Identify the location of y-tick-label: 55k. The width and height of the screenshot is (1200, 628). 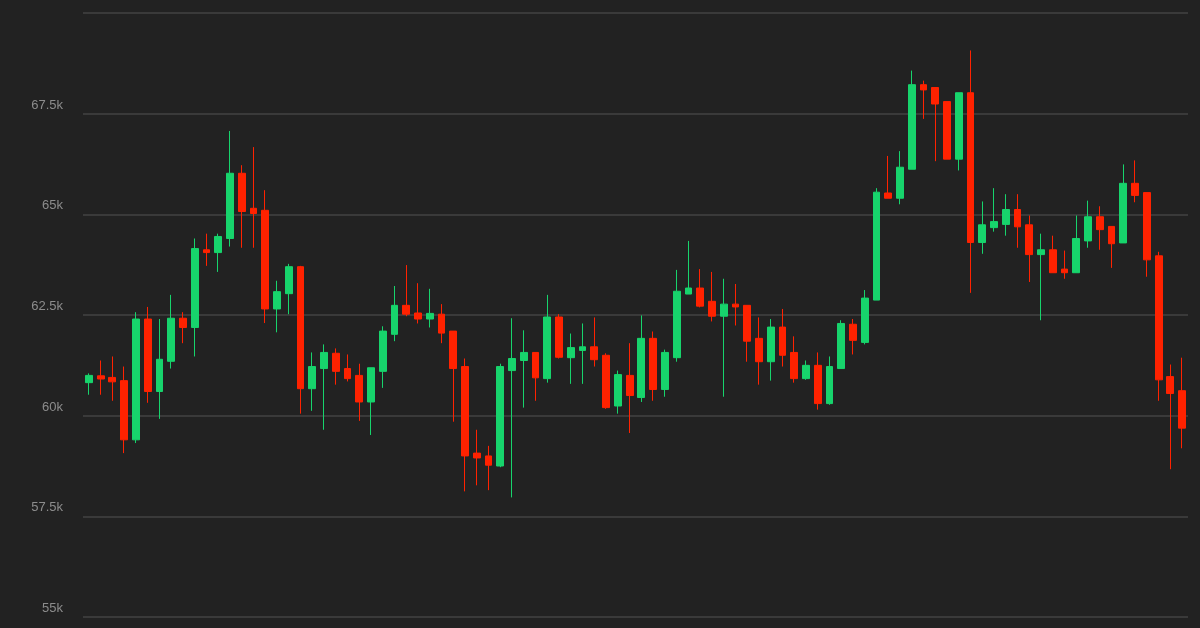
(53, 607).